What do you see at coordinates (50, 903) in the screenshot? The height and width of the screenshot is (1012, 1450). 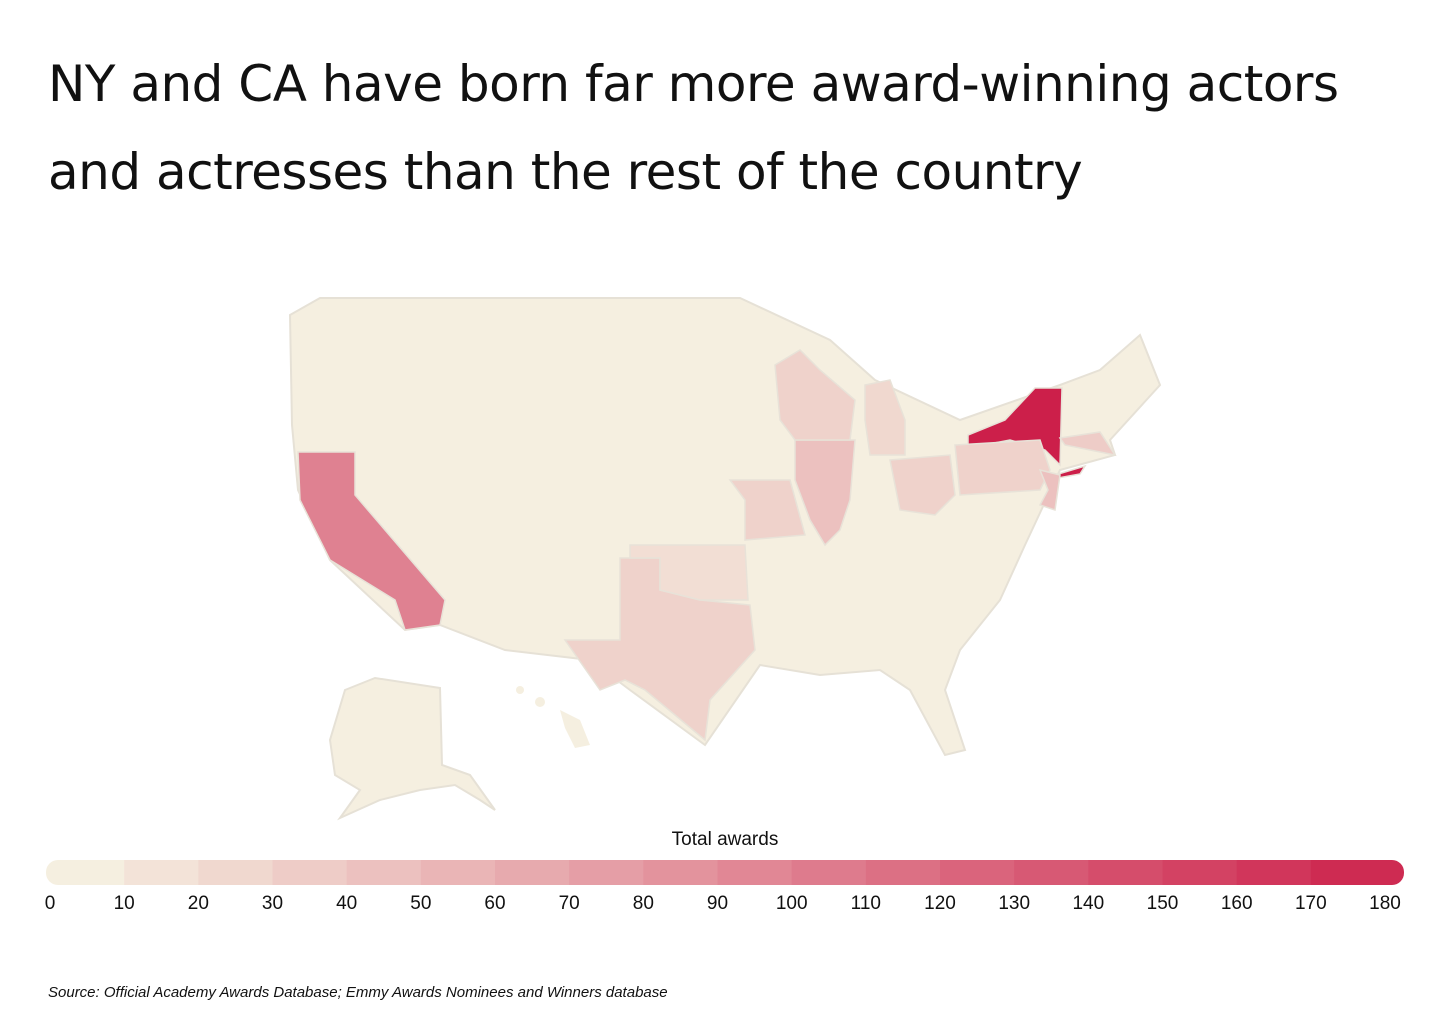 I see `legend-tick-label: 0` at bounding box center [50, 903].